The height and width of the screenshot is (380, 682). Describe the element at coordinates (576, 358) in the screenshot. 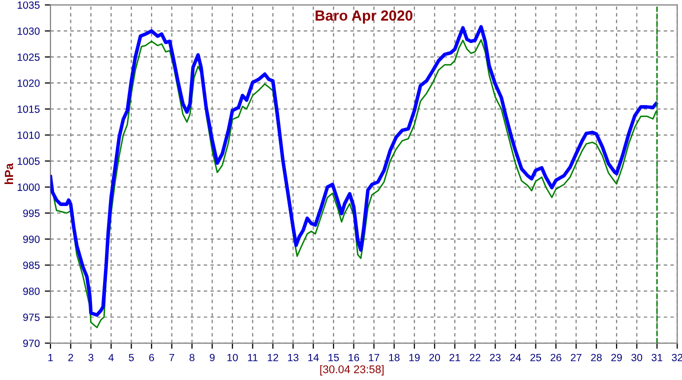

I see `x-tick-label: 27` at that location.